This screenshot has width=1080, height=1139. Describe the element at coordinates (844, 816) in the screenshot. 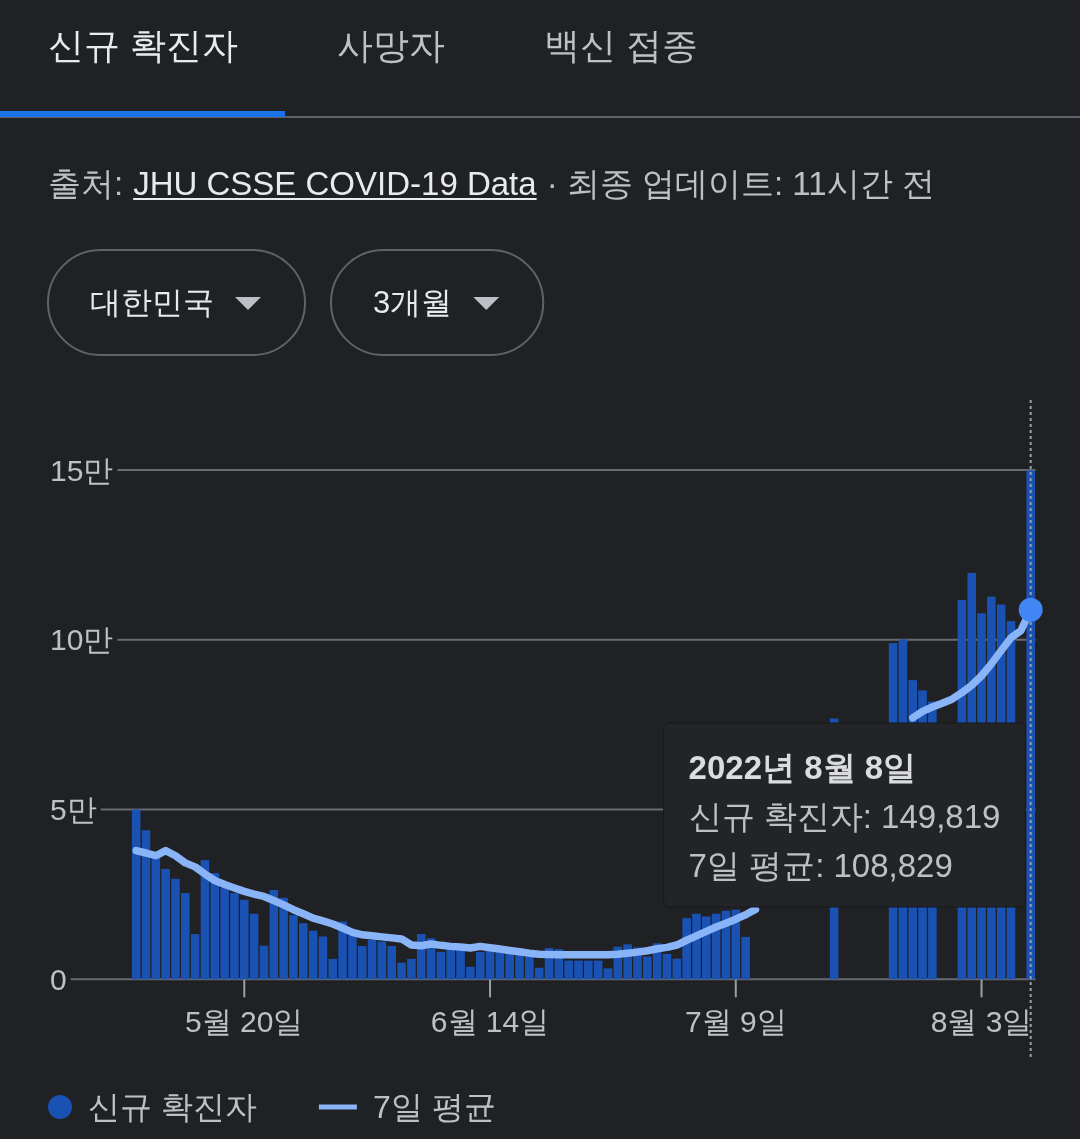

I see `annotation: 신규 확진자: 149,819` at that location.